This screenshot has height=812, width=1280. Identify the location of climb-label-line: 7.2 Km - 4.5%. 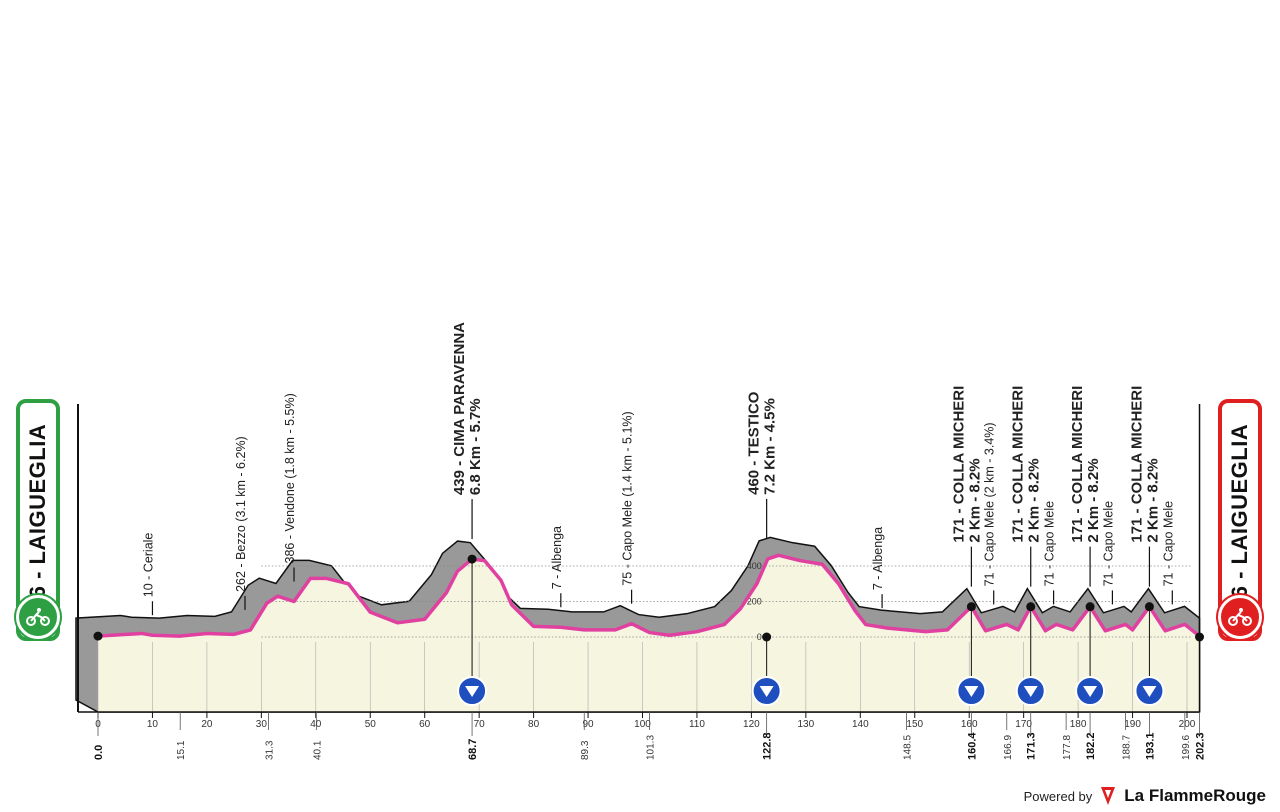
(770, 446).